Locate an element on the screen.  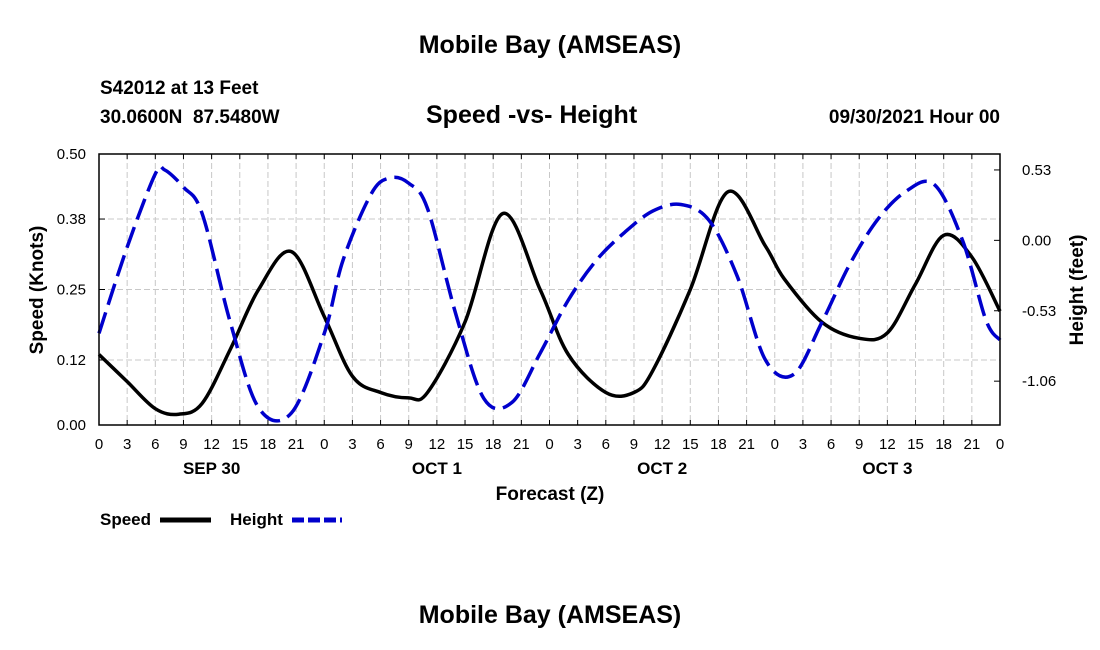
y-tick-label: 0.12 is located at coordinates (71, 360).